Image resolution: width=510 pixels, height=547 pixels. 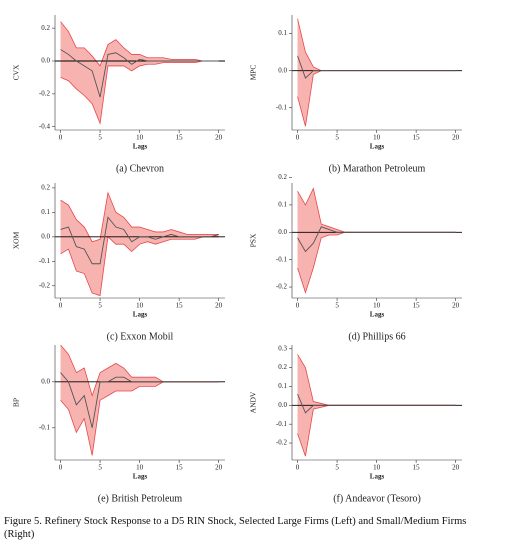 I want to click on y-tick-label: 0.3, so click(x=282, y=348).